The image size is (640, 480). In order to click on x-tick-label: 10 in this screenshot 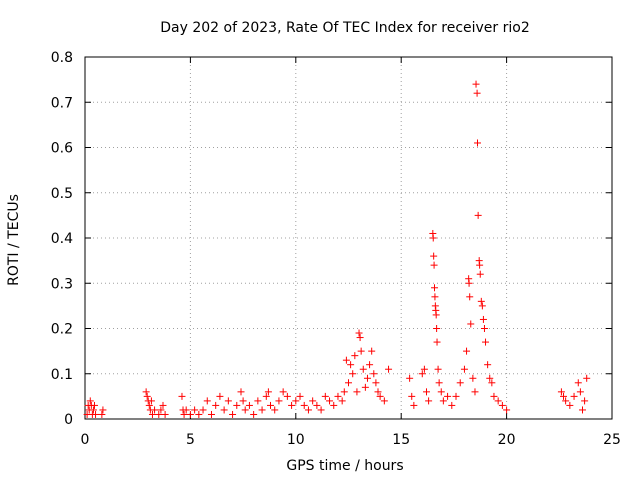, I will do `click(296, 440)`.